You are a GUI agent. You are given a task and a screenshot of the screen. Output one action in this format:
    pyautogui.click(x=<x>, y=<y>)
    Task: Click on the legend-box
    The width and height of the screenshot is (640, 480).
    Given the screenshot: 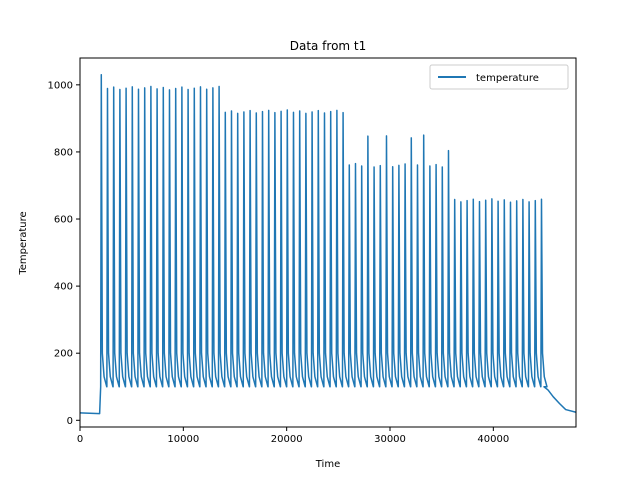 What is the action you would take?
    pyautogui.click(x=499, y=77)
    